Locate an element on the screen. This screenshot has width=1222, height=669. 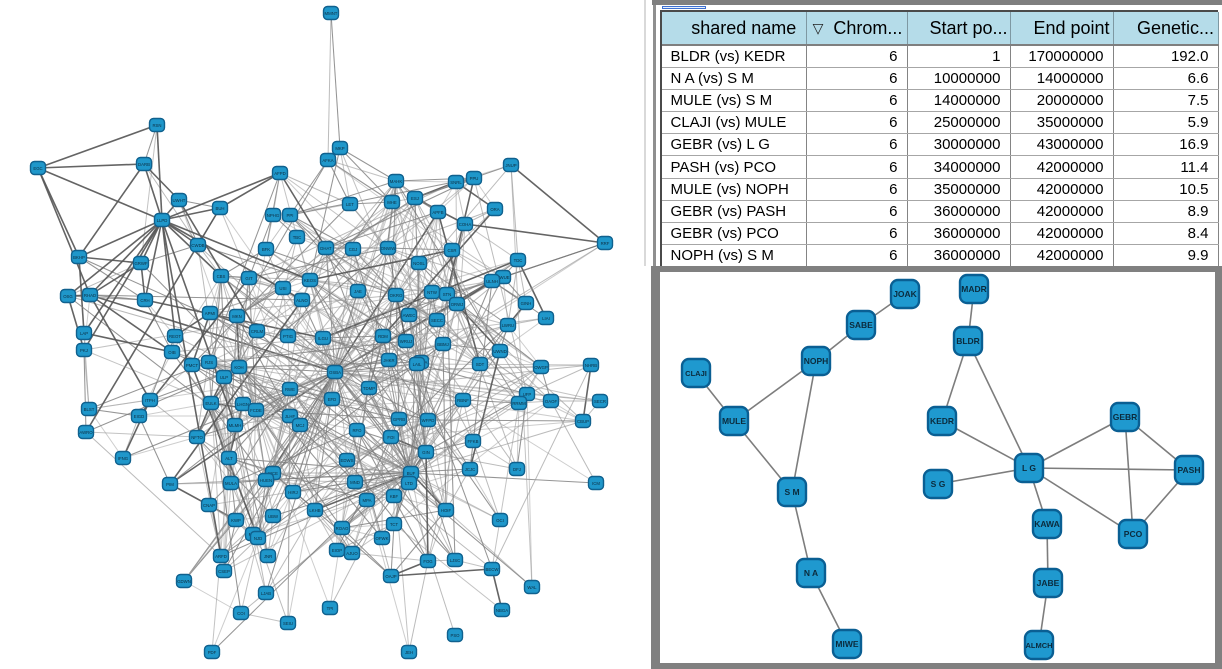
svg-text: PPI is located at coordinates (290, 215).